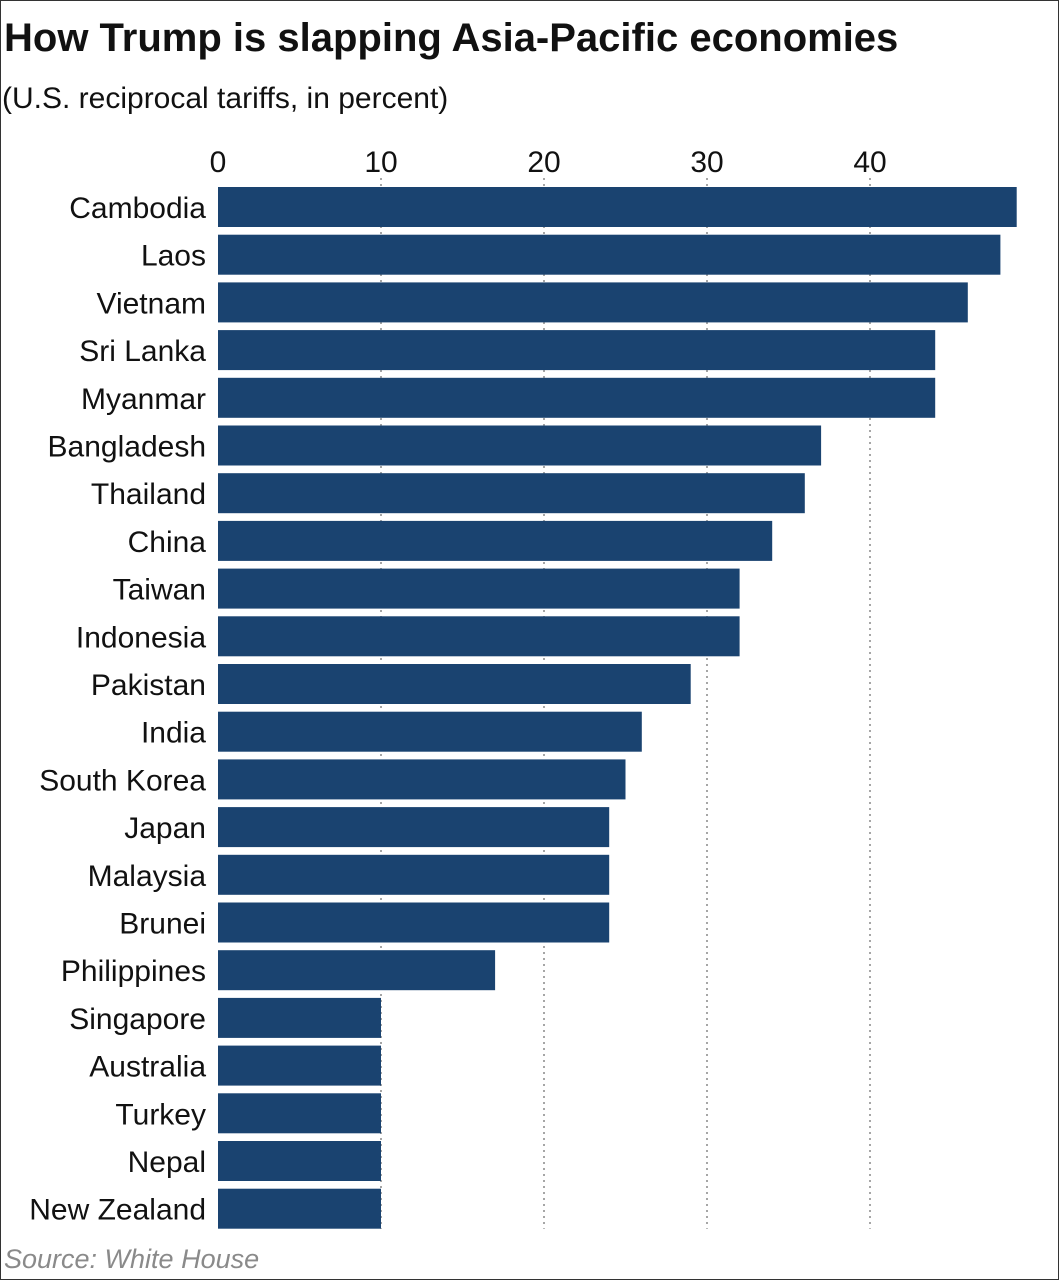  I want to click on category-label: Taiwan, so click(159, 590).